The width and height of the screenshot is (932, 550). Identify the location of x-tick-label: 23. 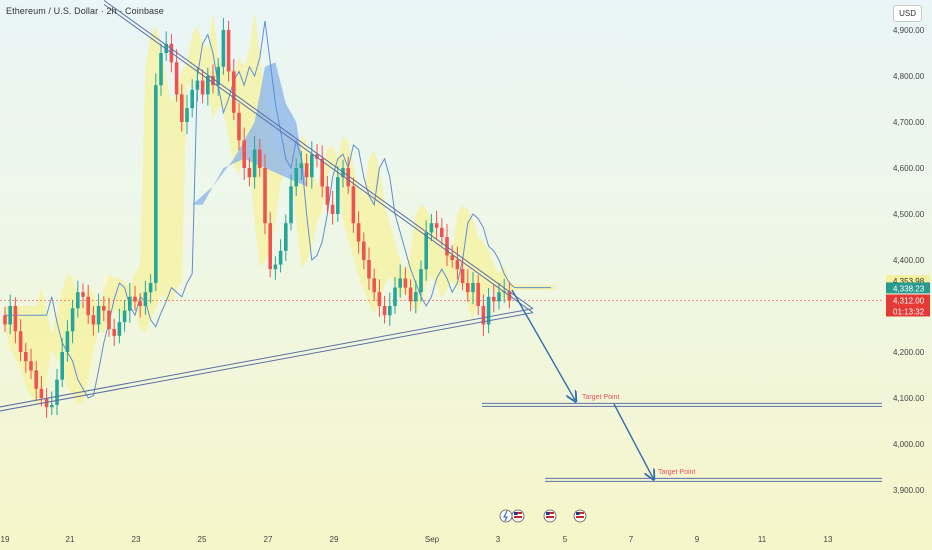
(136, 539).